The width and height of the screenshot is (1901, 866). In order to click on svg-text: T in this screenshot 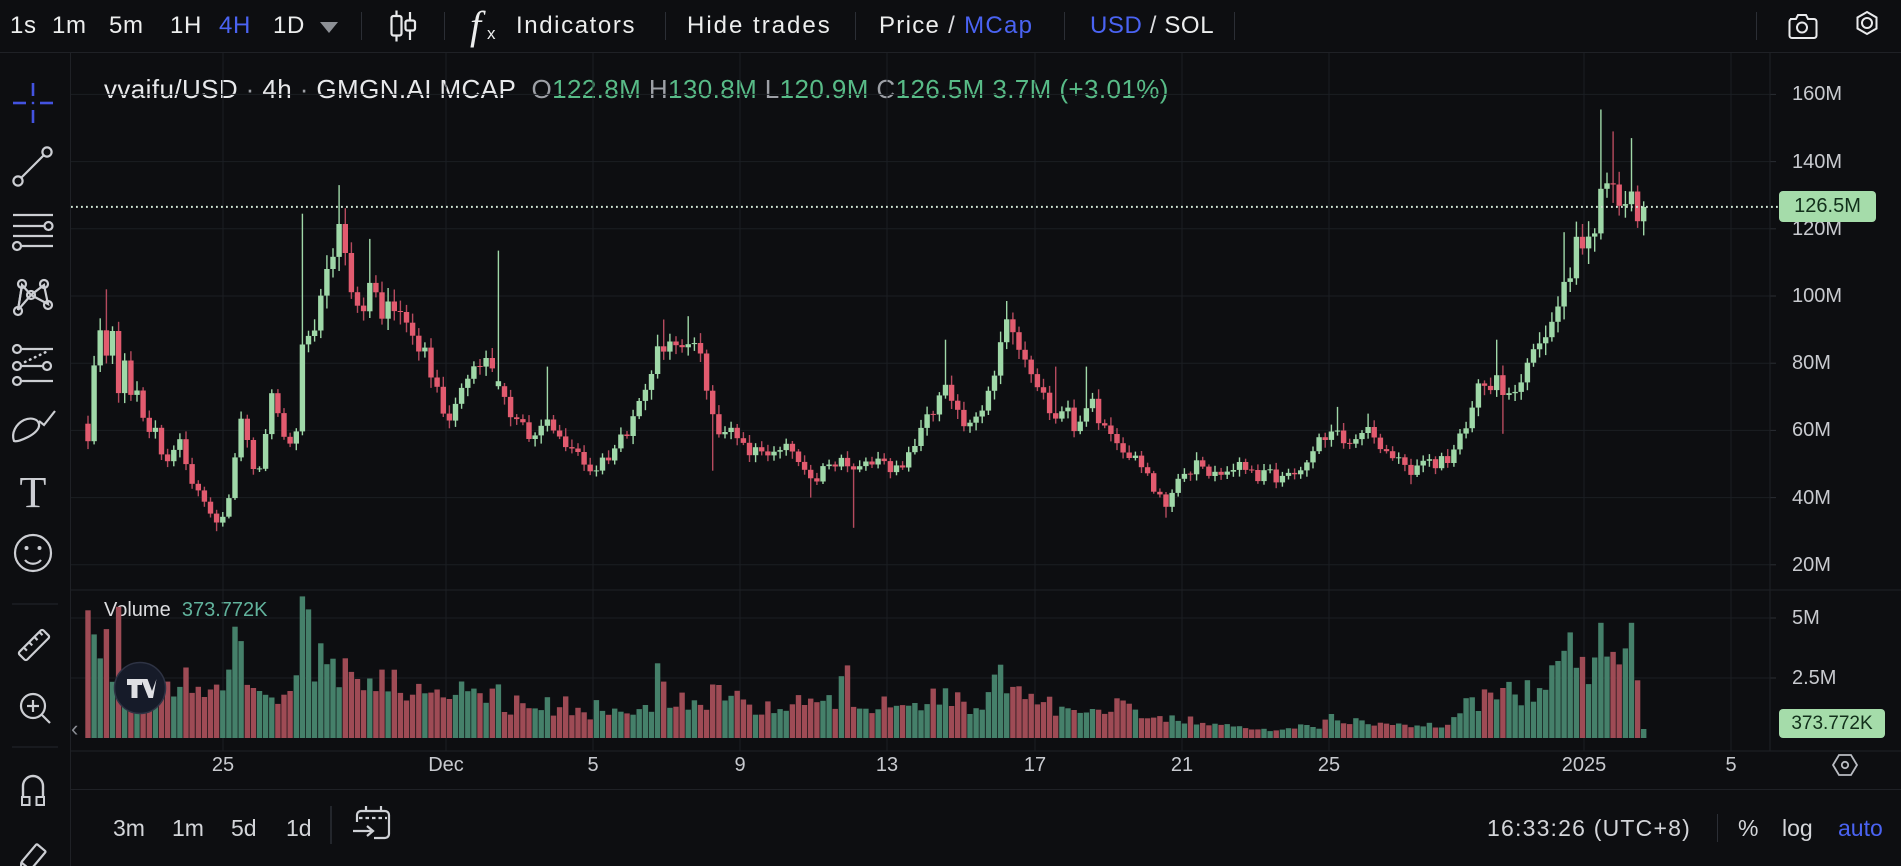, I will do `click(33, 492)`.